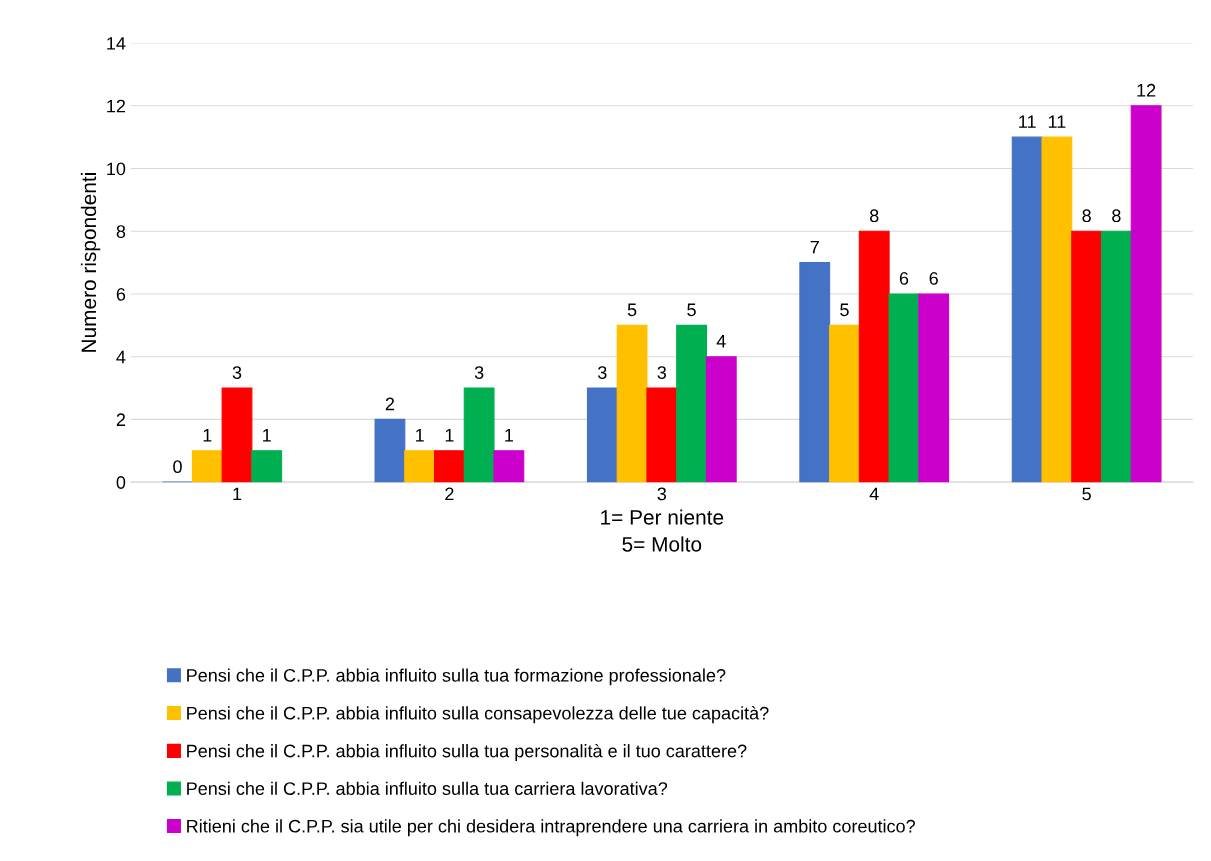 This screenshot has height=861, width=1211. What do you see at coordinates (116, 106) in the screenshot?
I see `y-tick-label: 12` at bounding box center [116, 106].